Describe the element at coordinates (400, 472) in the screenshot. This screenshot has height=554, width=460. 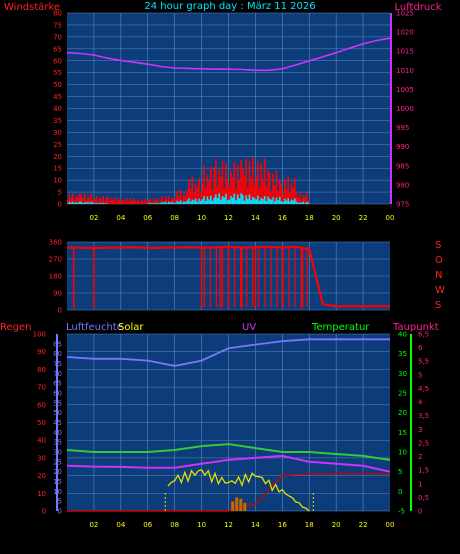
I see `temperature-tick-label: 5` at that location.